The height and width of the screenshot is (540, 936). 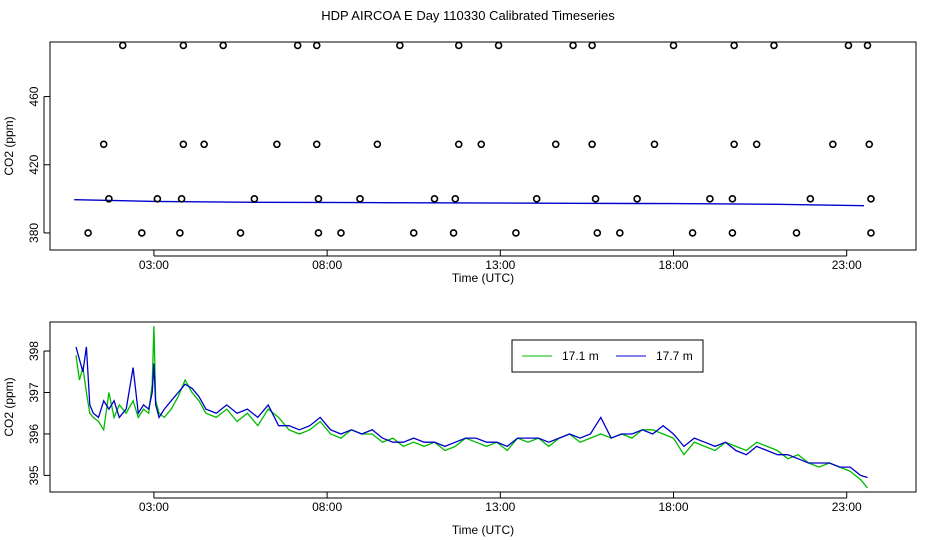 What do you see at coordinates (607, 356) in the screenshot?
I see `legend: 17.1 m 17.7 m` at bounding box center [607, 356].